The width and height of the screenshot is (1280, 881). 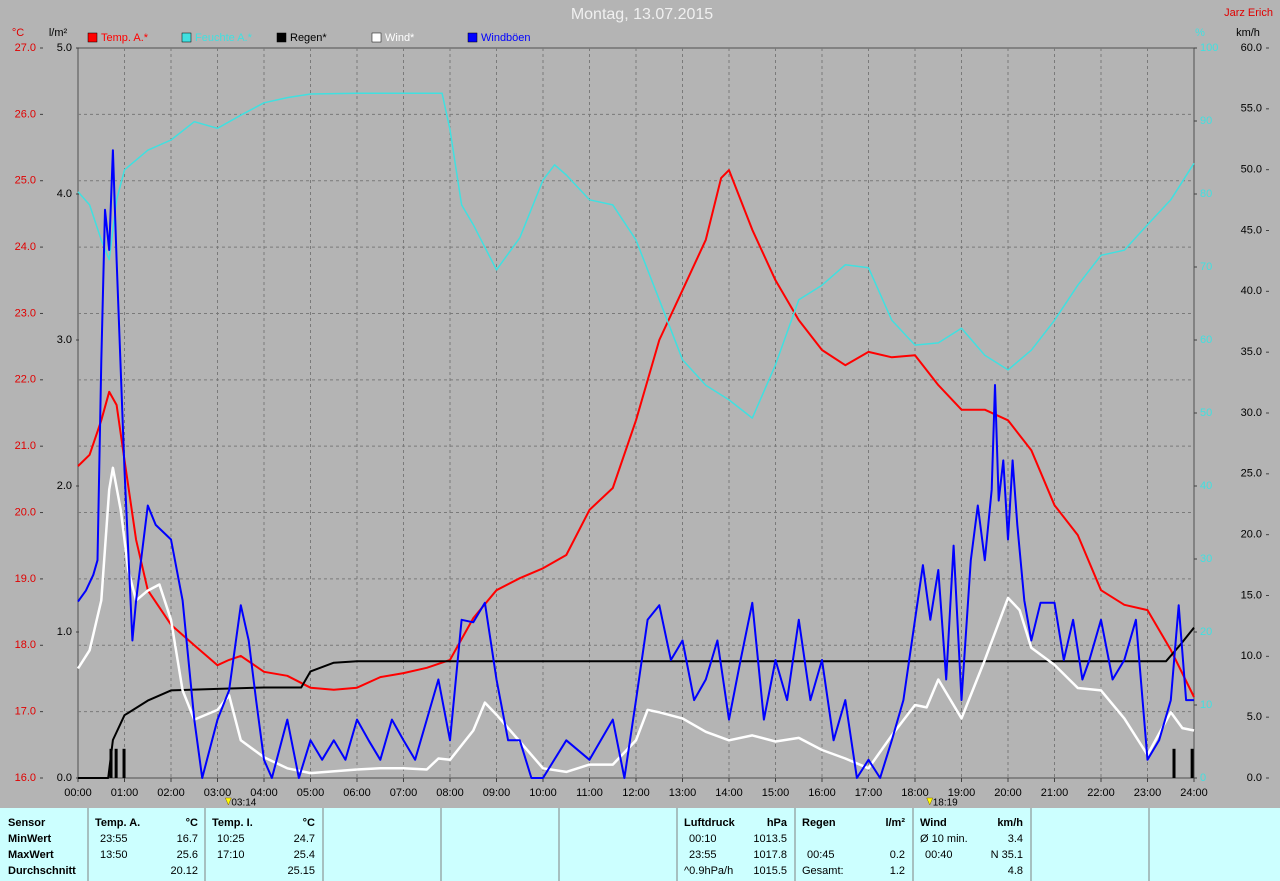 I want to click on time-marker-label: 03:14, so click(x=243, y=803).